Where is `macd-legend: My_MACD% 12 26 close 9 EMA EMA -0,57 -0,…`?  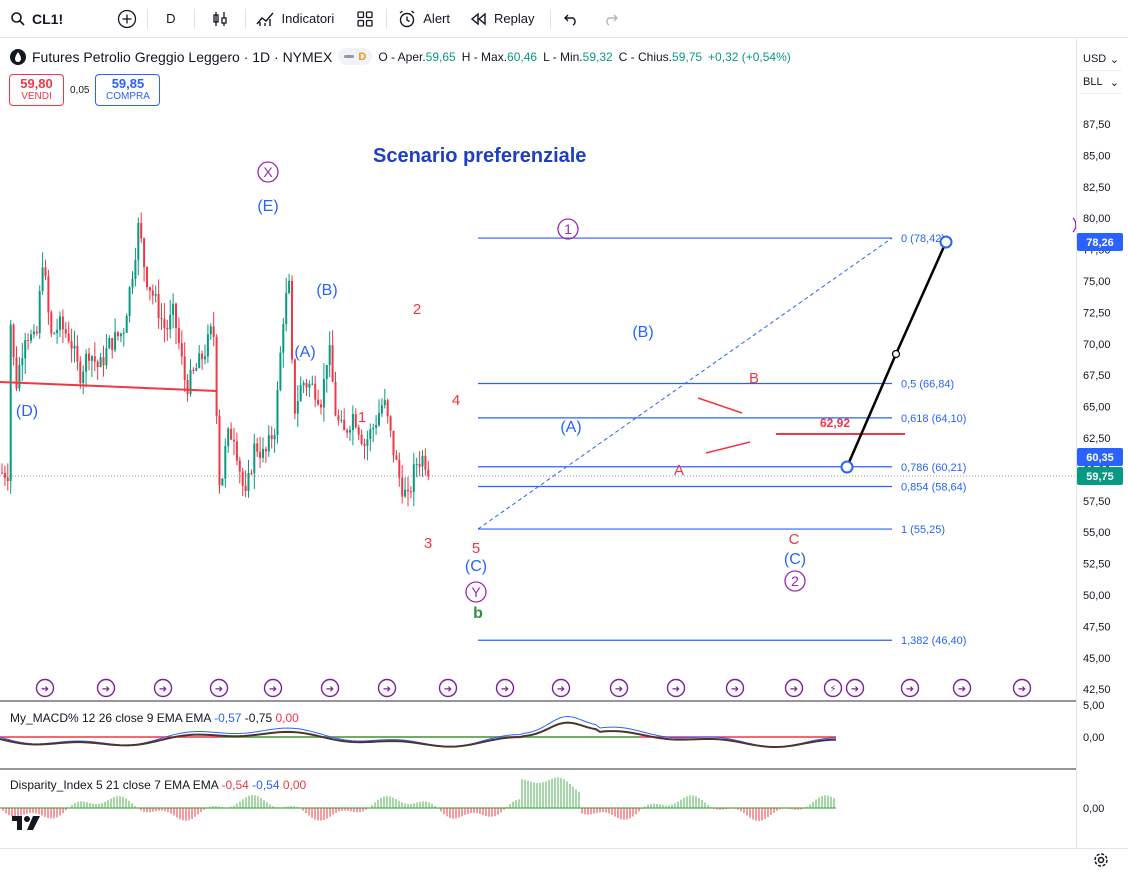 macd-legend: My_MACD% 12 26 close 9 EMA EMA -0,57 -0,… is located at coordinates (154, 718).